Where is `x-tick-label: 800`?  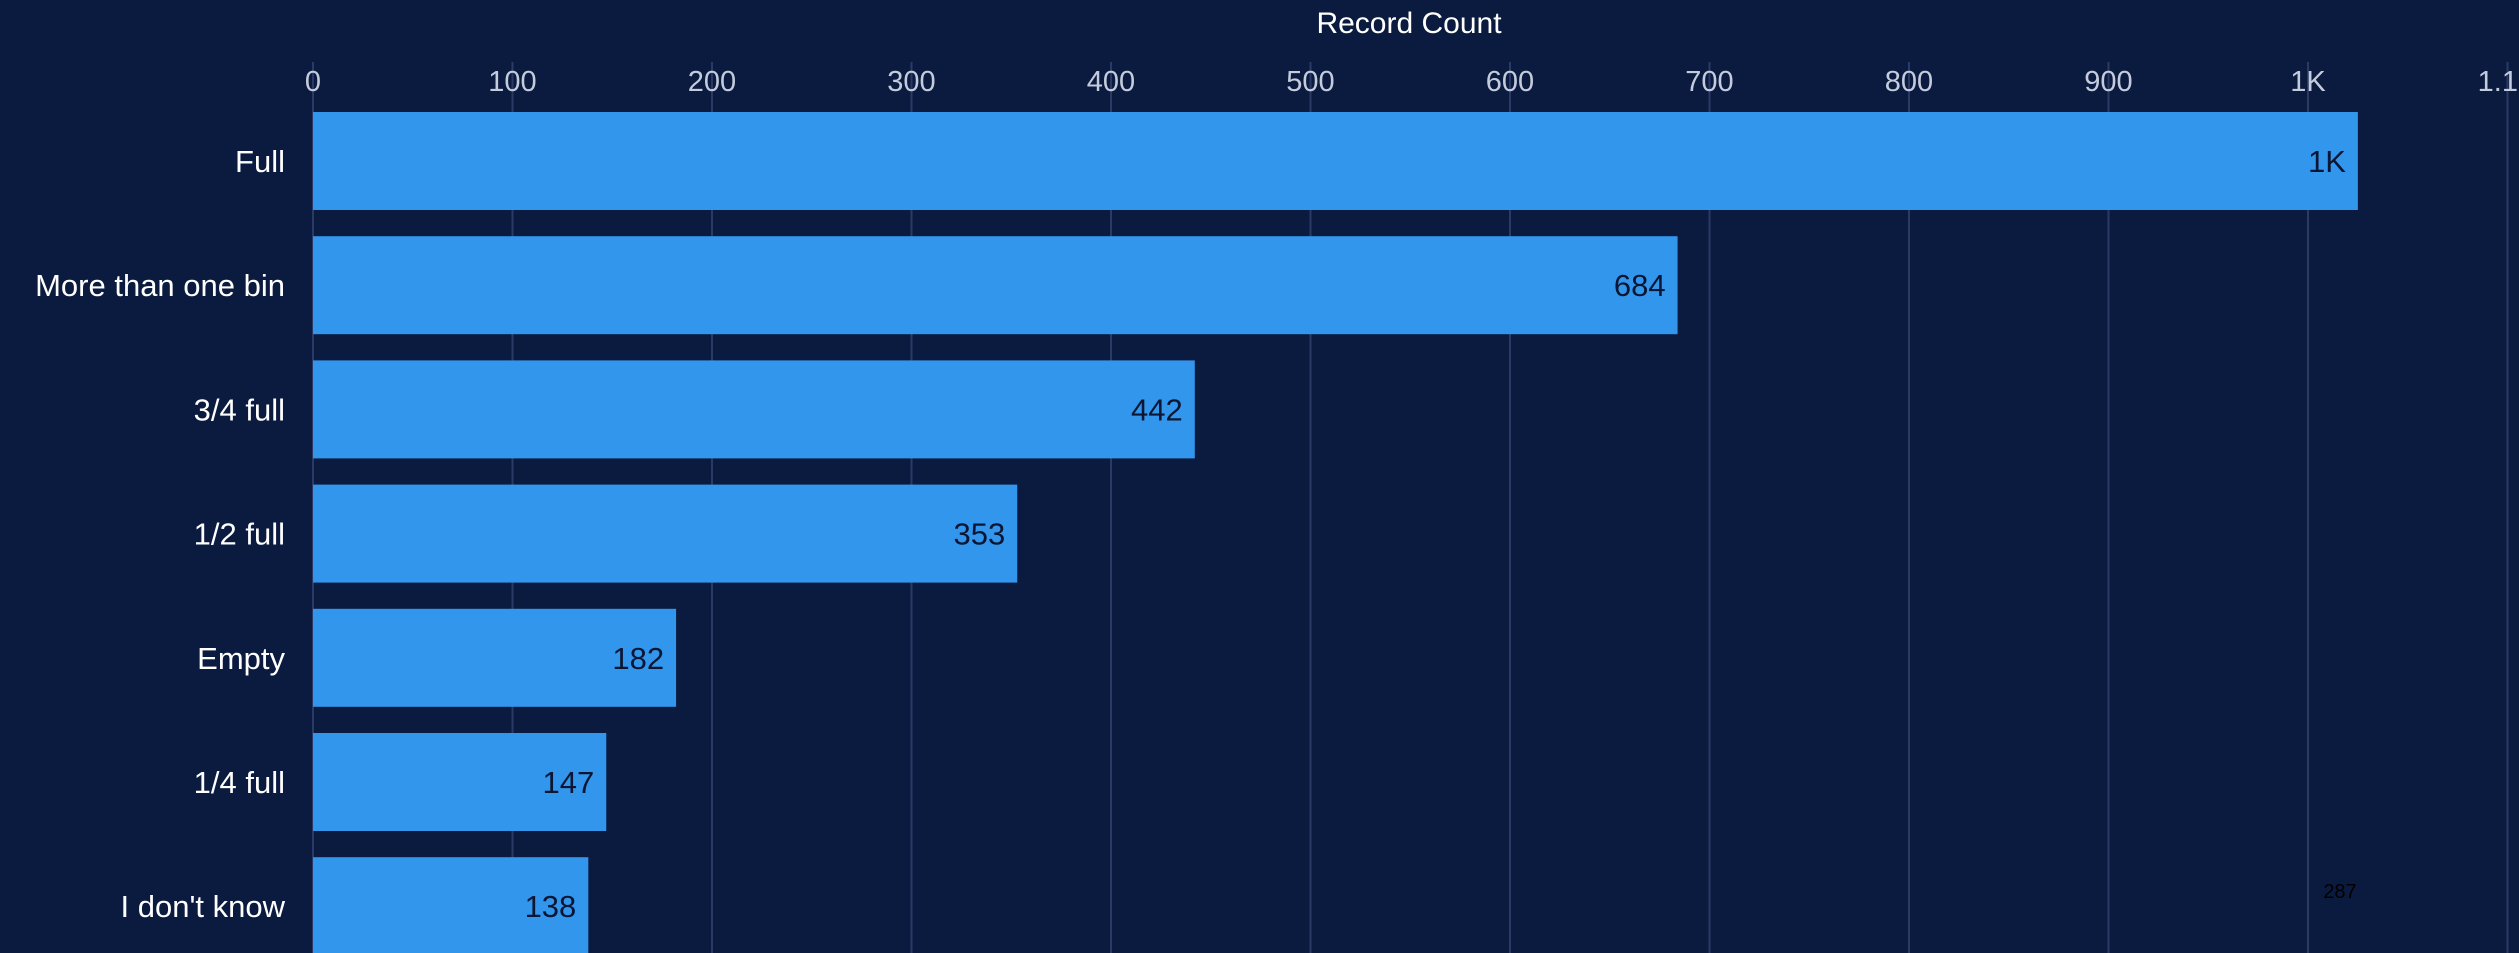
x-tick-label: 800 is located at coordinates (1909, 82).